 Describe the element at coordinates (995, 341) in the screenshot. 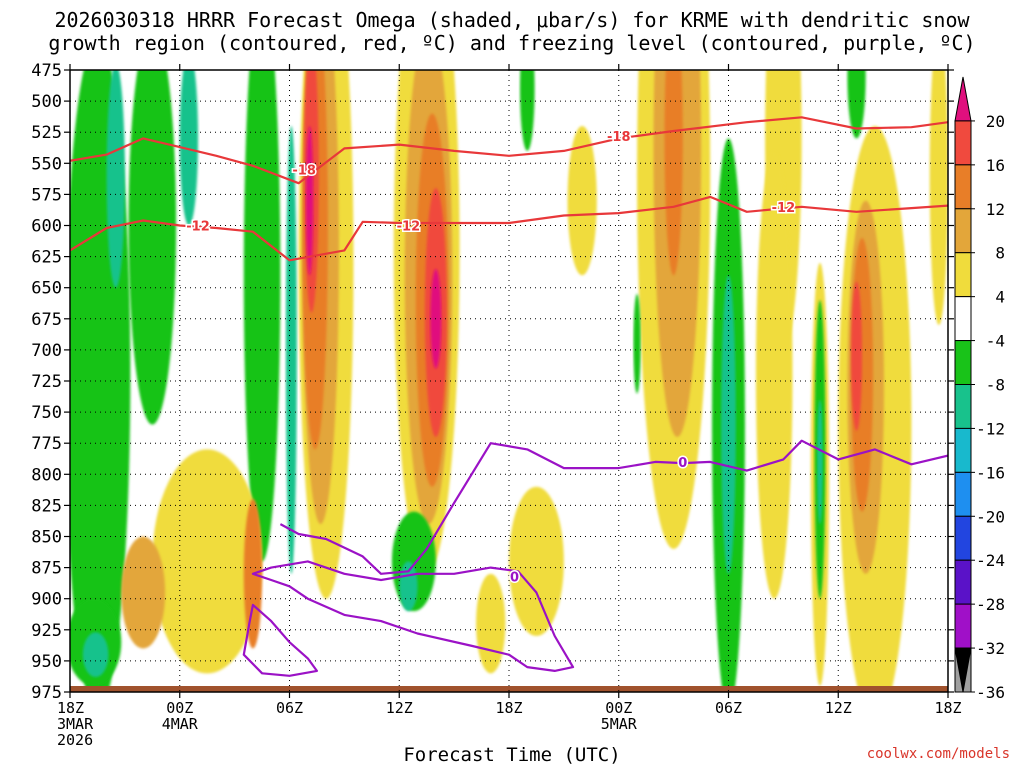

I see `colorbar-label: -4` at that location.